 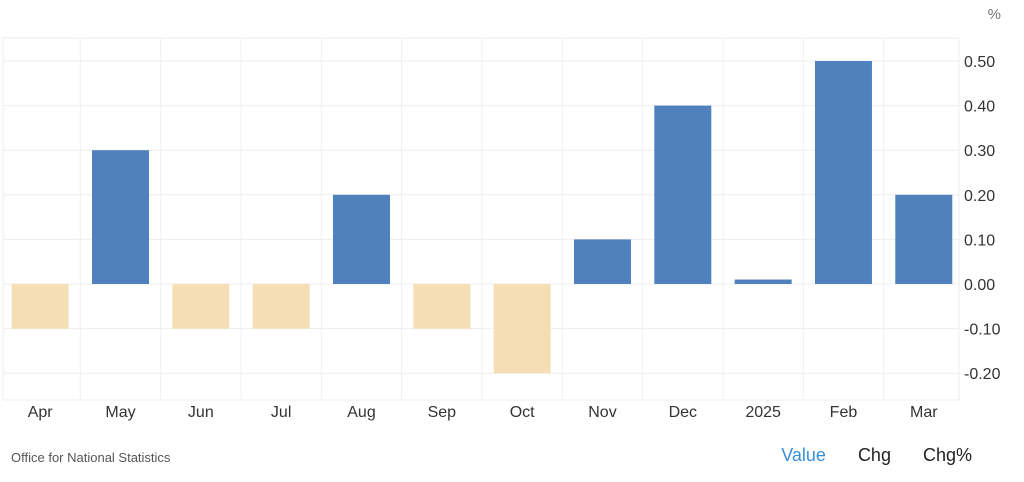 I want to click on y-tick-label: 0.40, so click(x=979, y=107).